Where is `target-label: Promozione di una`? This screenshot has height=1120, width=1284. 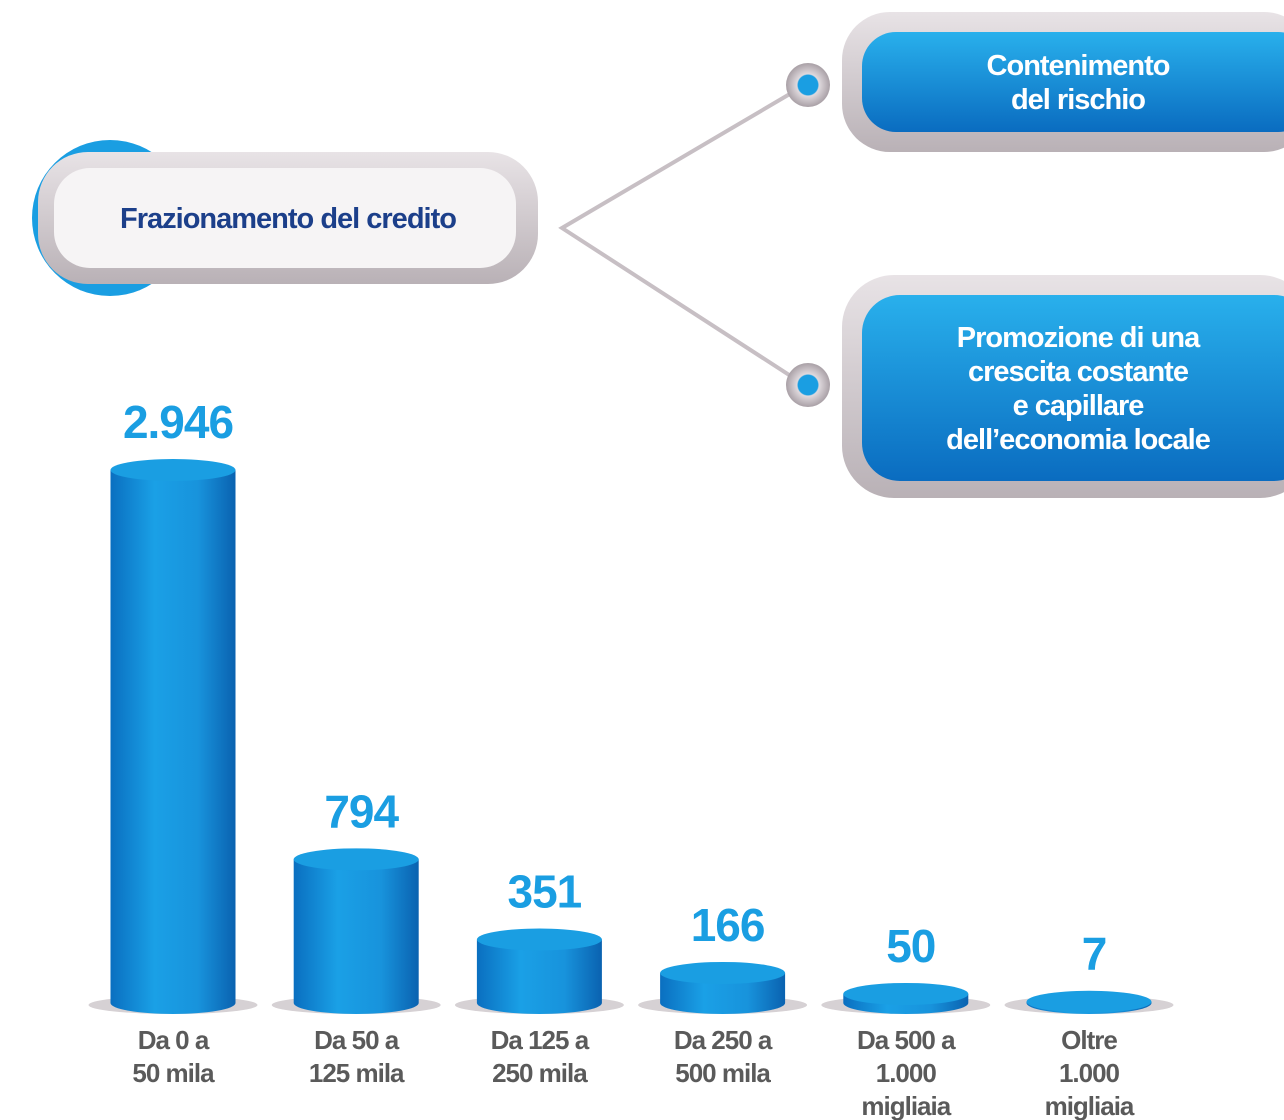 target-label: Promozione di una is located at coordinates (1079, 338).